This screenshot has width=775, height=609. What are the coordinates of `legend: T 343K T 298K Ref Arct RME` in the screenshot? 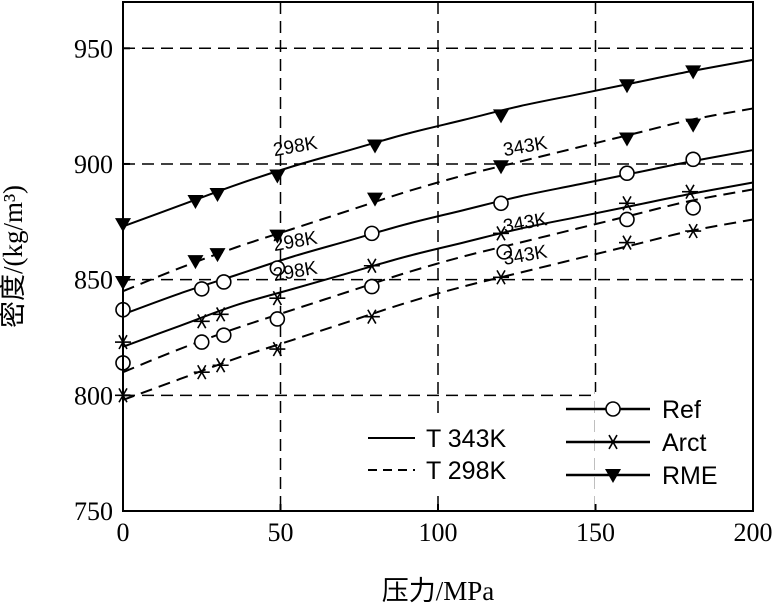 It's located at (556, 451).